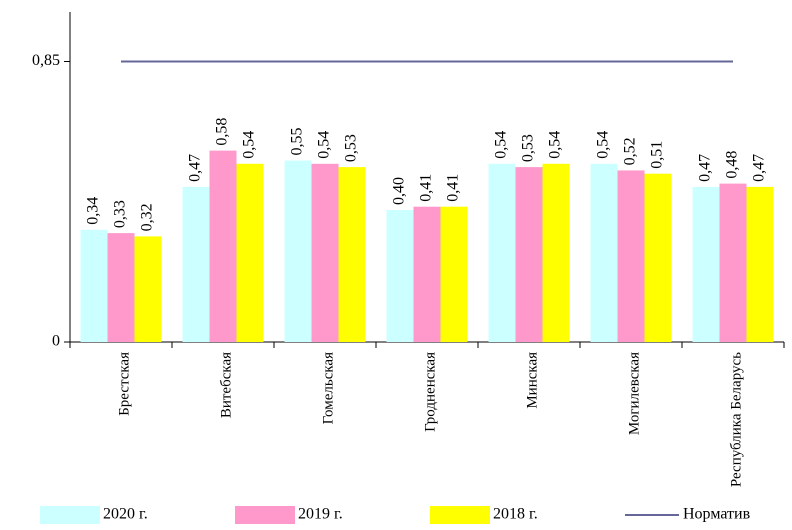 The height and width of the screenshot is (530, 792). Describe the element at coordinates (46, 60) in the screenshot. I see `y-tick-label: 0,85` at that location.